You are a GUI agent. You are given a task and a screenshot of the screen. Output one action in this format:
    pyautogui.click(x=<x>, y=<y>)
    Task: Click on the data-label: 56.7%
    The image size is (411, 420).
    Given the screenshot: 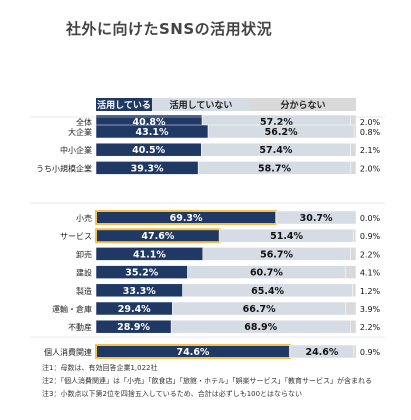 What is the action you would take?
    pyautogui.click(x=276, y=254)
    